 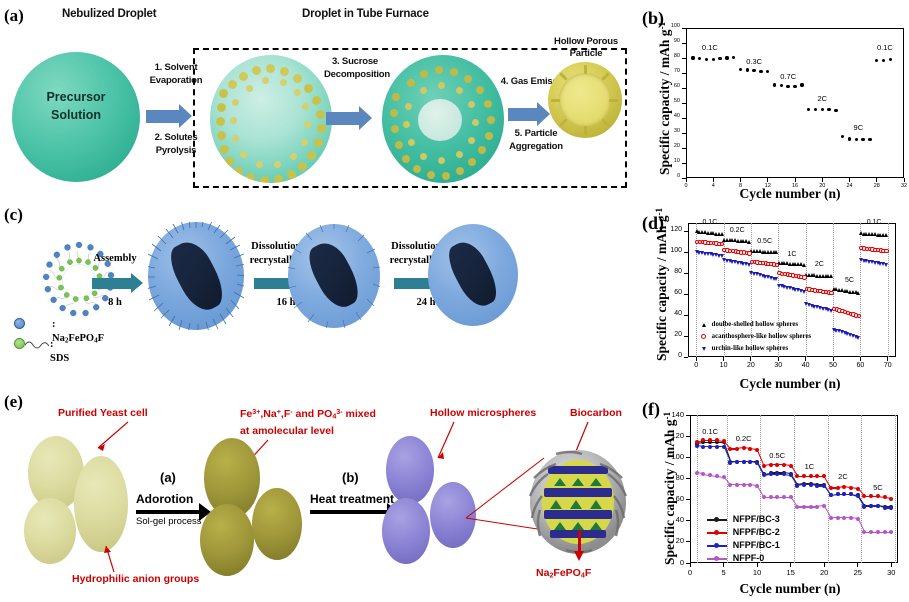 I want to click on rate-label: 0.1C, so click(x=710, y=223).